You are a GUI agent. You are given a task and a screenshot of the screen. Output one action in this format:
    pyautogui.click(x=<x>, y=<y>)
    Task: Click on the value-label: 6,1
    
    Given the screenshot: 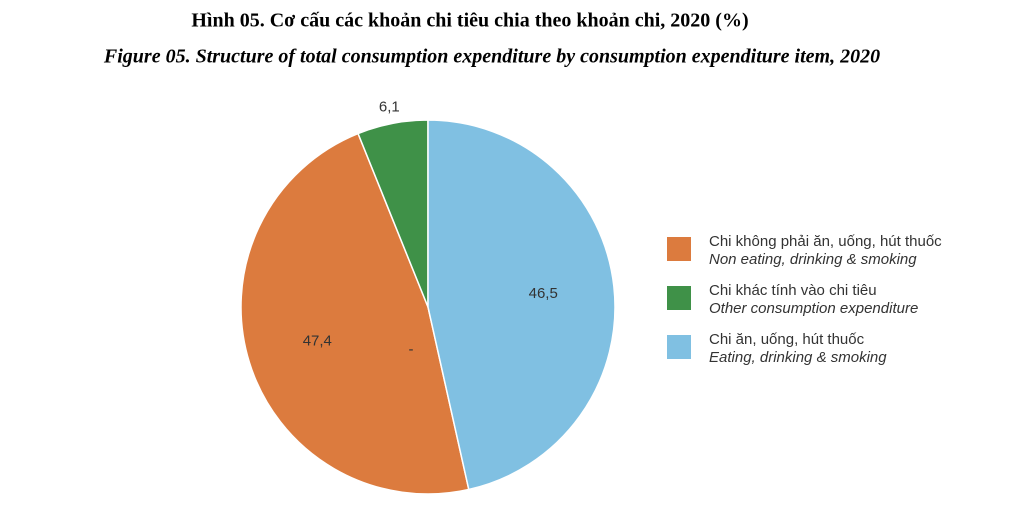 What is the action you would take?
    pyautogui.click(x=389, y=107)
    